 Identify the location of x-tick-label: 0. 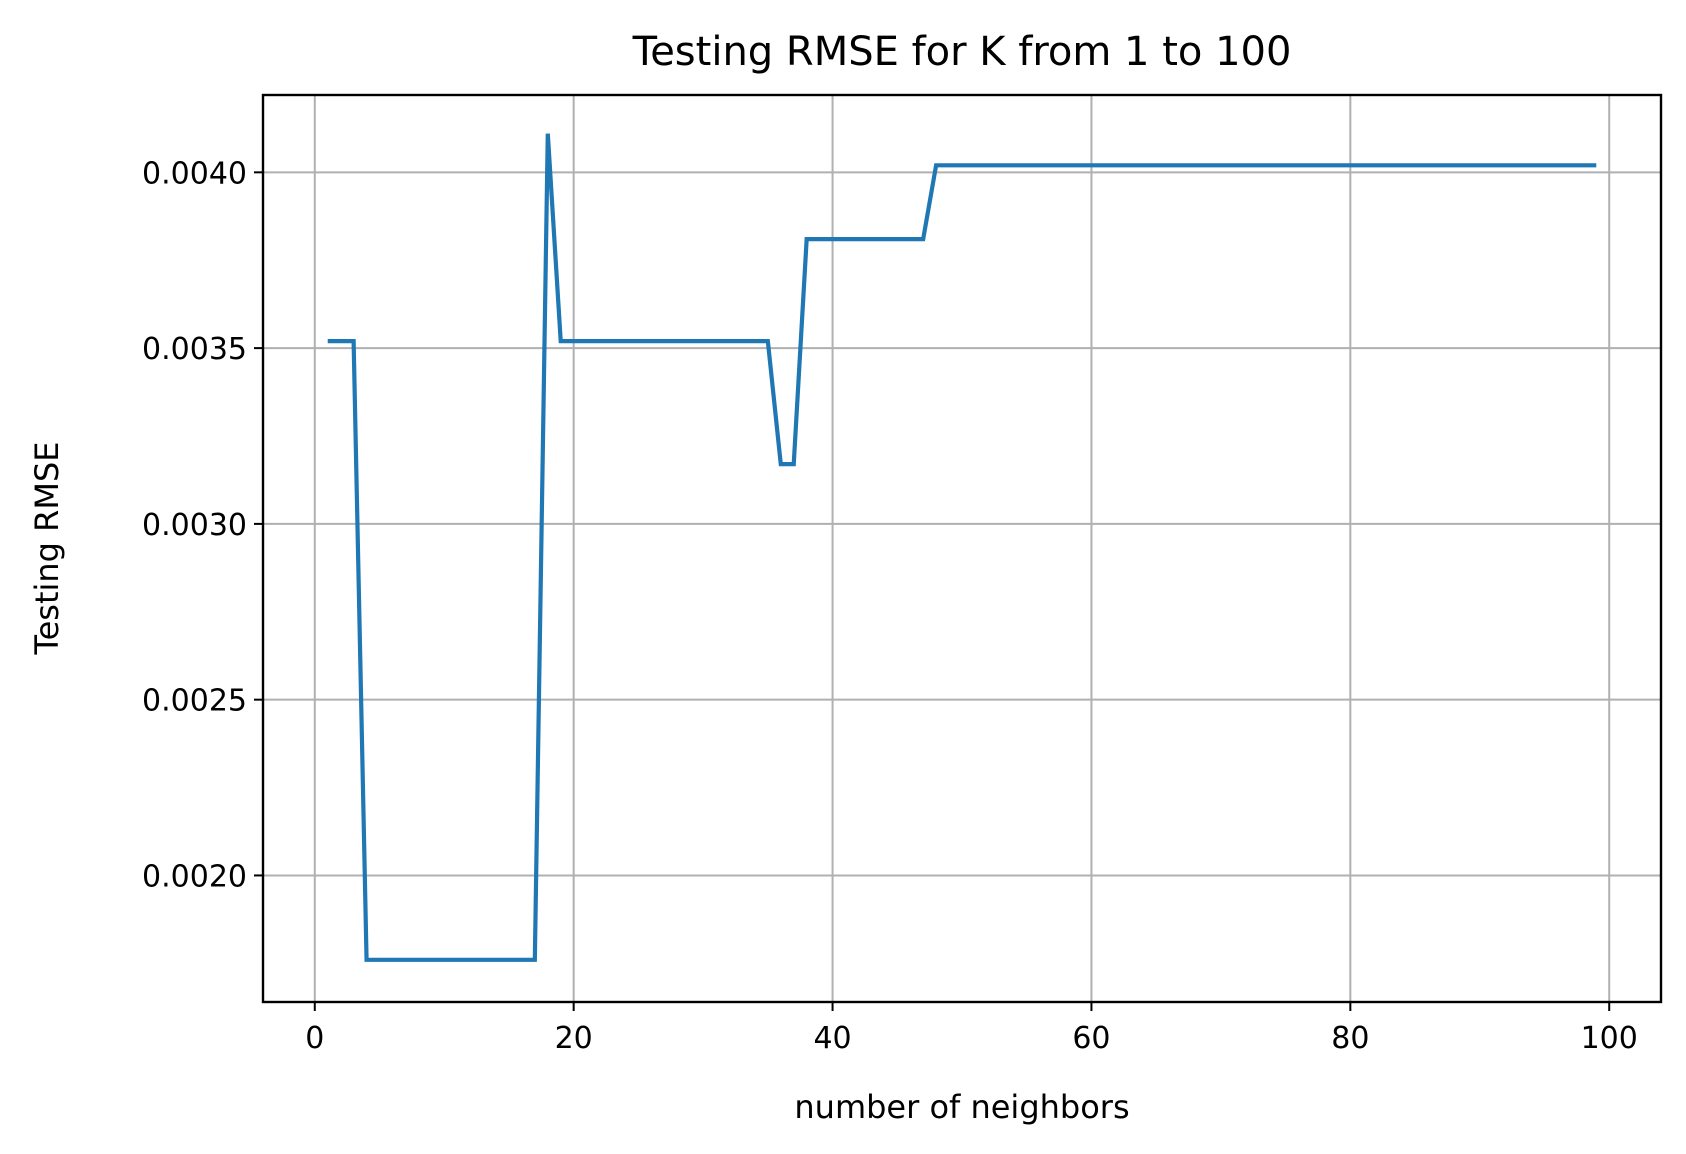
(314, 1038).